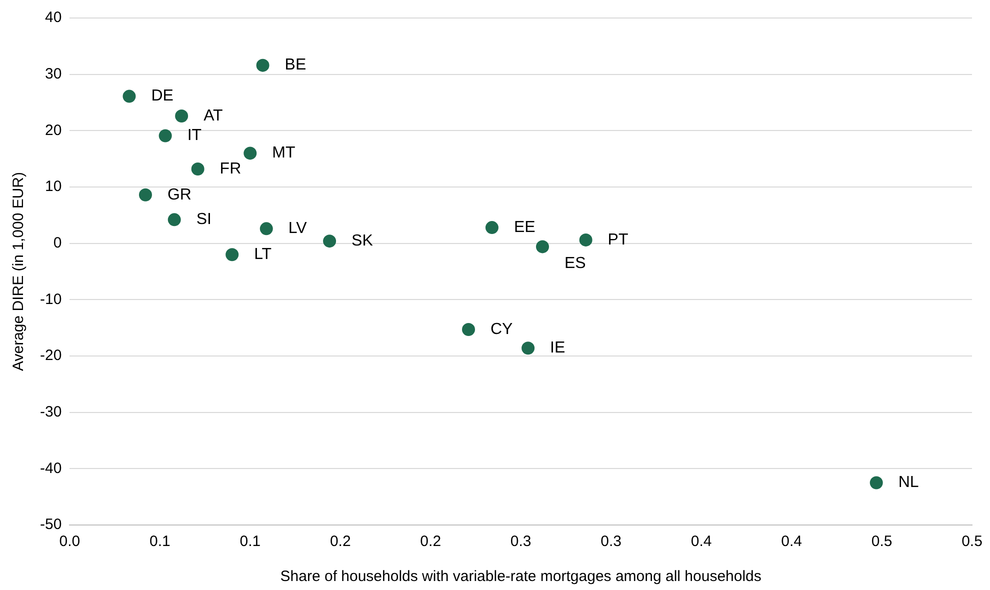  I want to click on annotation: PT, so click(618, 239).